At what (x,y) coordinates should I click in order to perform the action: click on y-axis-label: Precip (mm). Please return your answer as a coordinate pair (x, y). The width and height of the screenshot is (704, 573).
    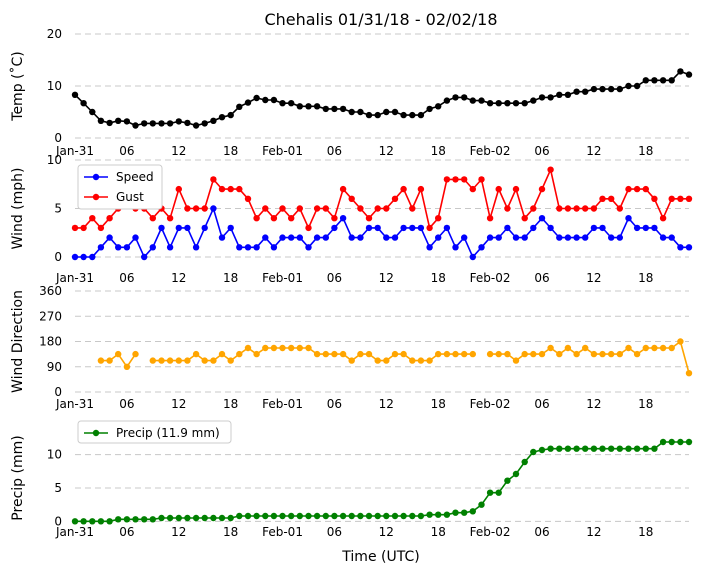
    Looking at the image, I should click on (18, 477).